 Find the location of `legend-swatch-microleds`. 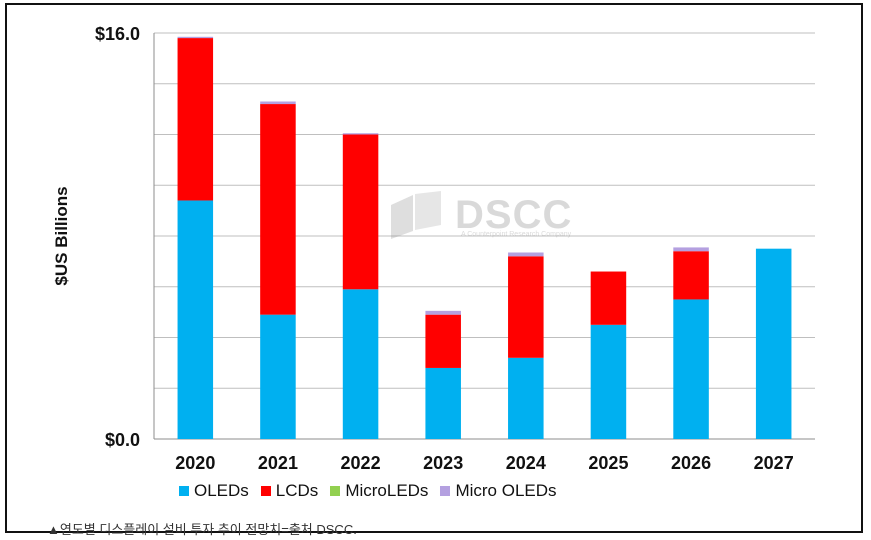

legend-swatch-microleds is located at coordinates (335, 491).